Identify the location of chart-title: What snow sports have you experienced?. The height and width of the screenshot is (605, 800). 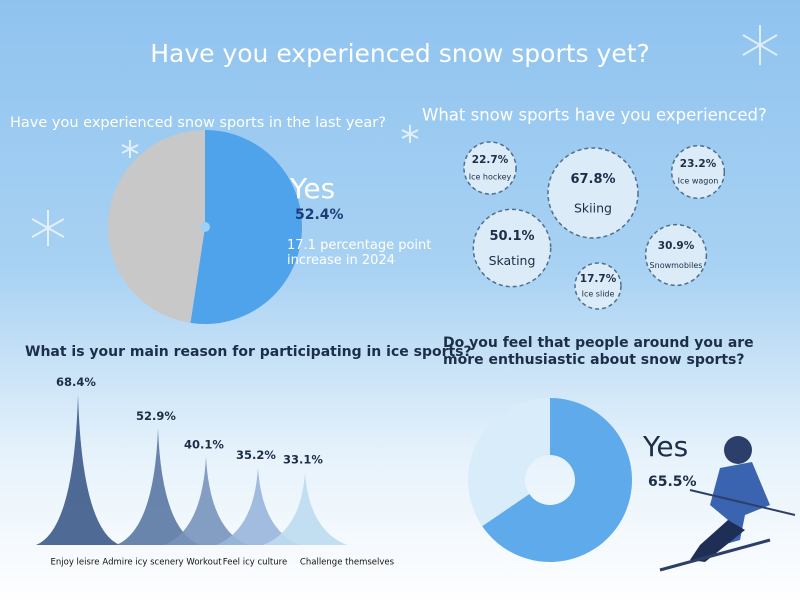
(594, 115).